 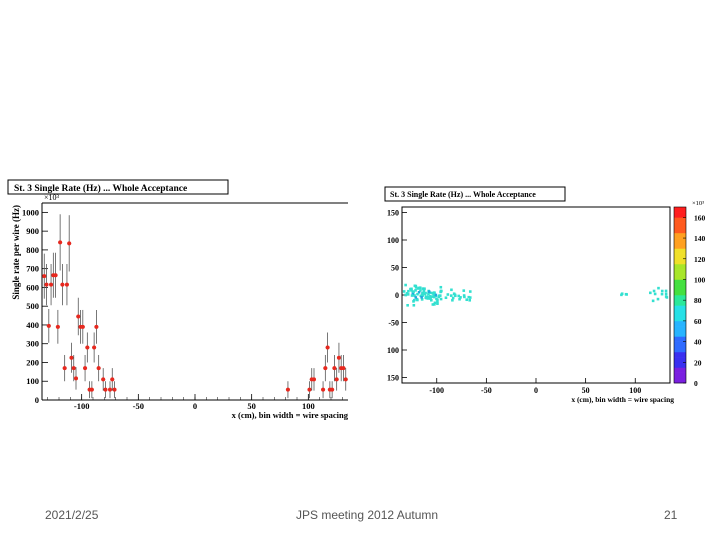 I want to click on left-ytick-label: 400, so click(x=32, y=325).